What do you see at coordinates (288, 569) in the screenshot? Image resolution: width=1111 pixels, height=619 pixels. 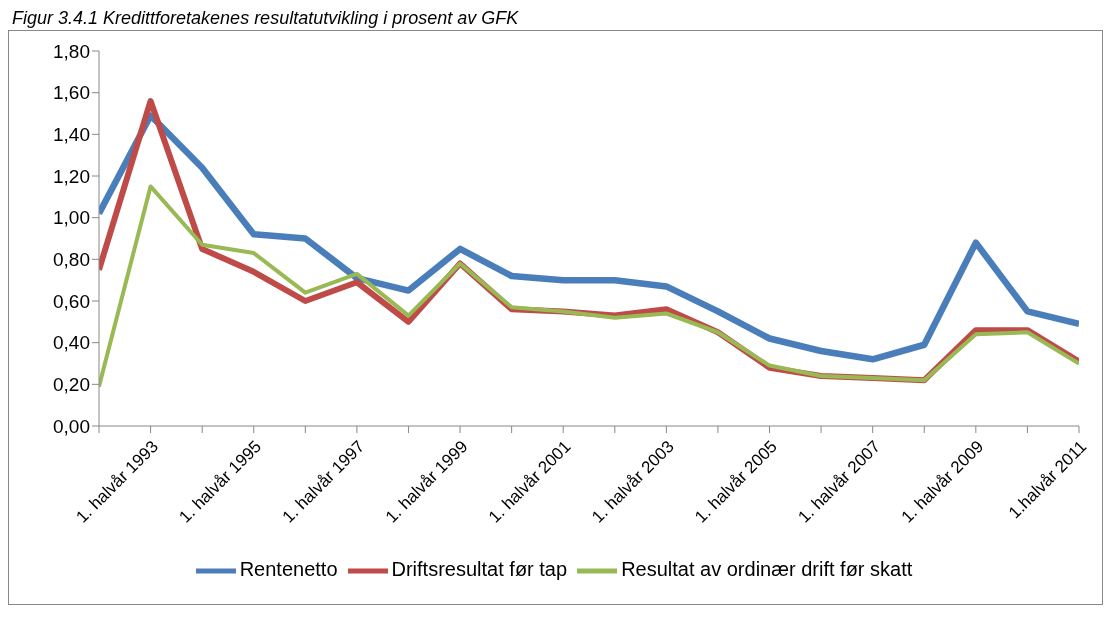 I see `legend-label: Rentenetto` at bounding box center [288, 569].